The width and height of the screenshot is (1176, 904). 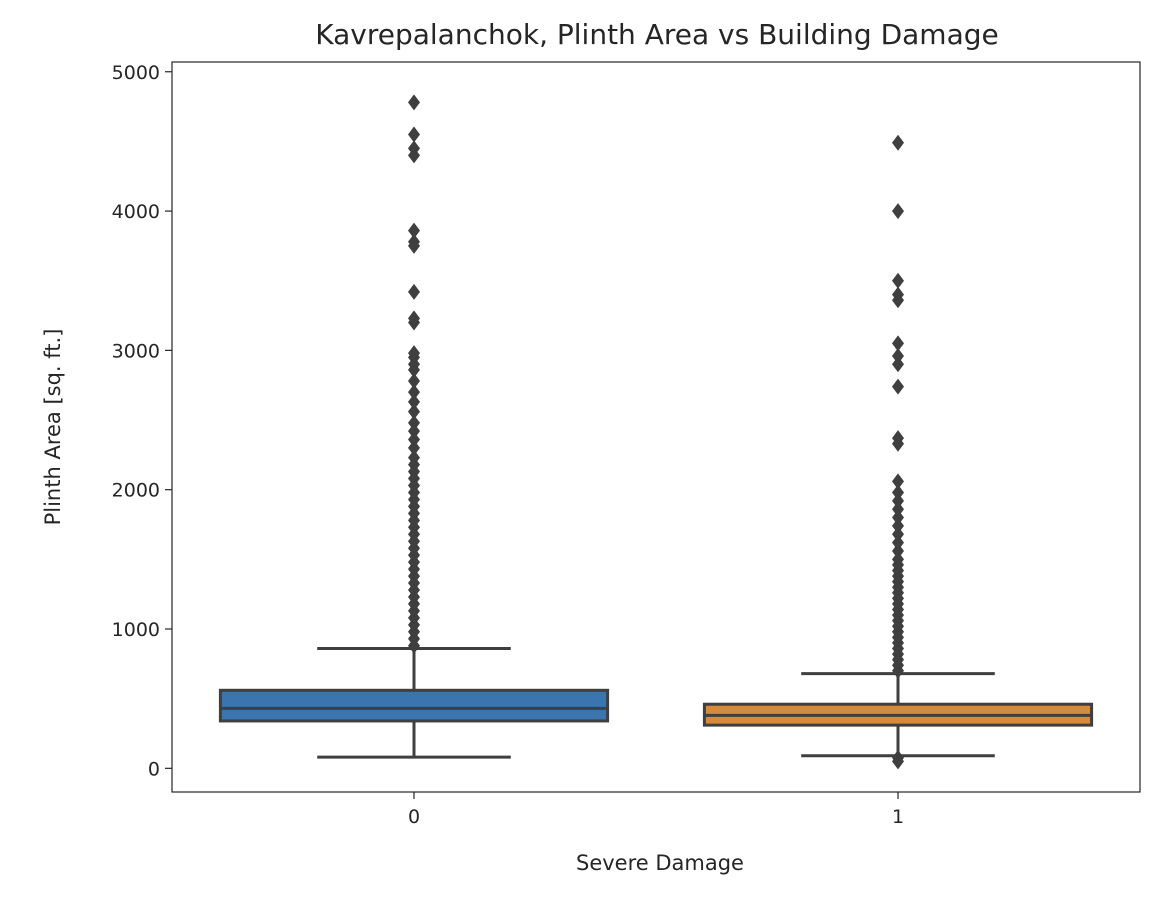 I want to click on y-axis: 0 1000 2000 3000 4000 5000, so click(x=142, y=421).